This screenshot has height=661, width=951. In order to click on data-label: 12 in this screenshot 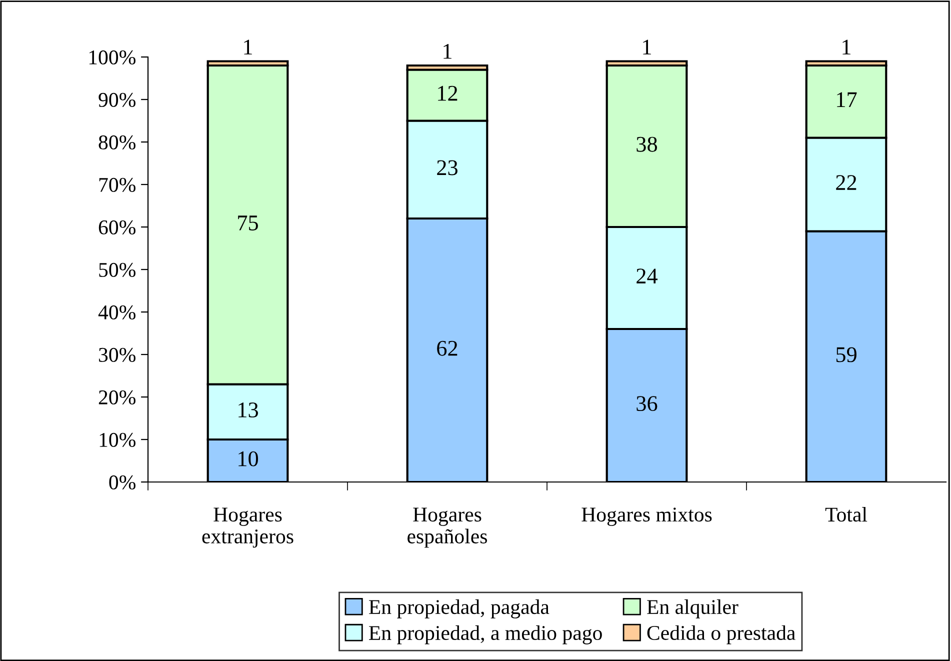, I will do `click(448, 93)`.